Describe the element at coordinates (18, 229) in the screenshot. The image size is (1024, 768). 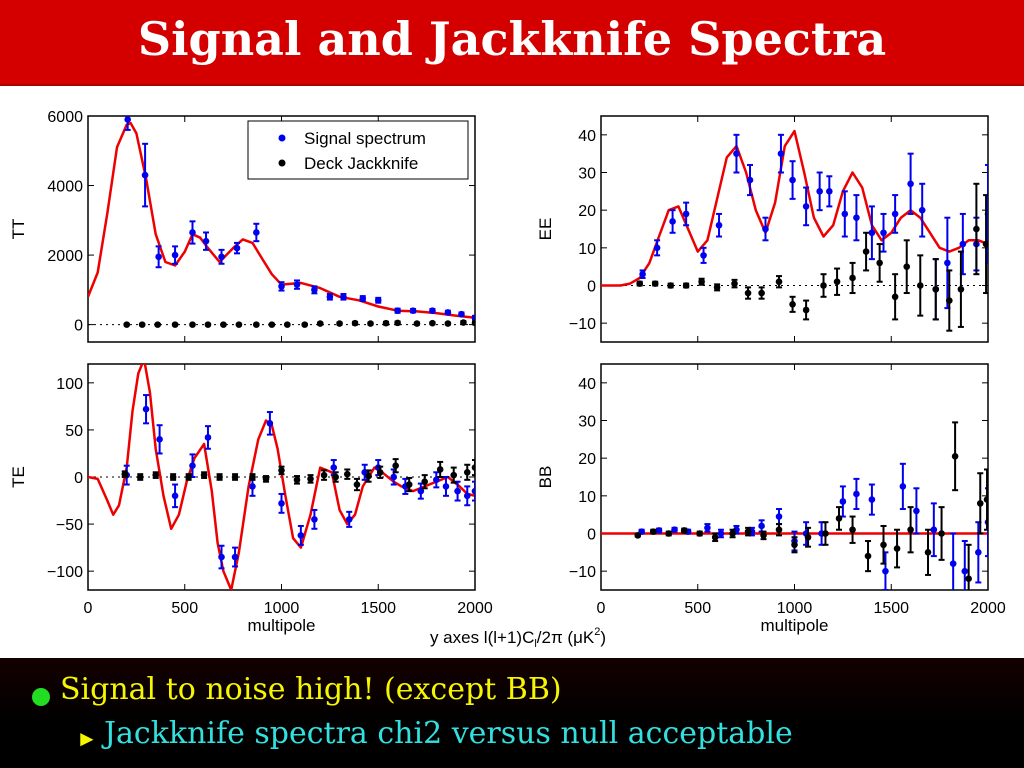
I see `y-axis-label: TT` at that location.